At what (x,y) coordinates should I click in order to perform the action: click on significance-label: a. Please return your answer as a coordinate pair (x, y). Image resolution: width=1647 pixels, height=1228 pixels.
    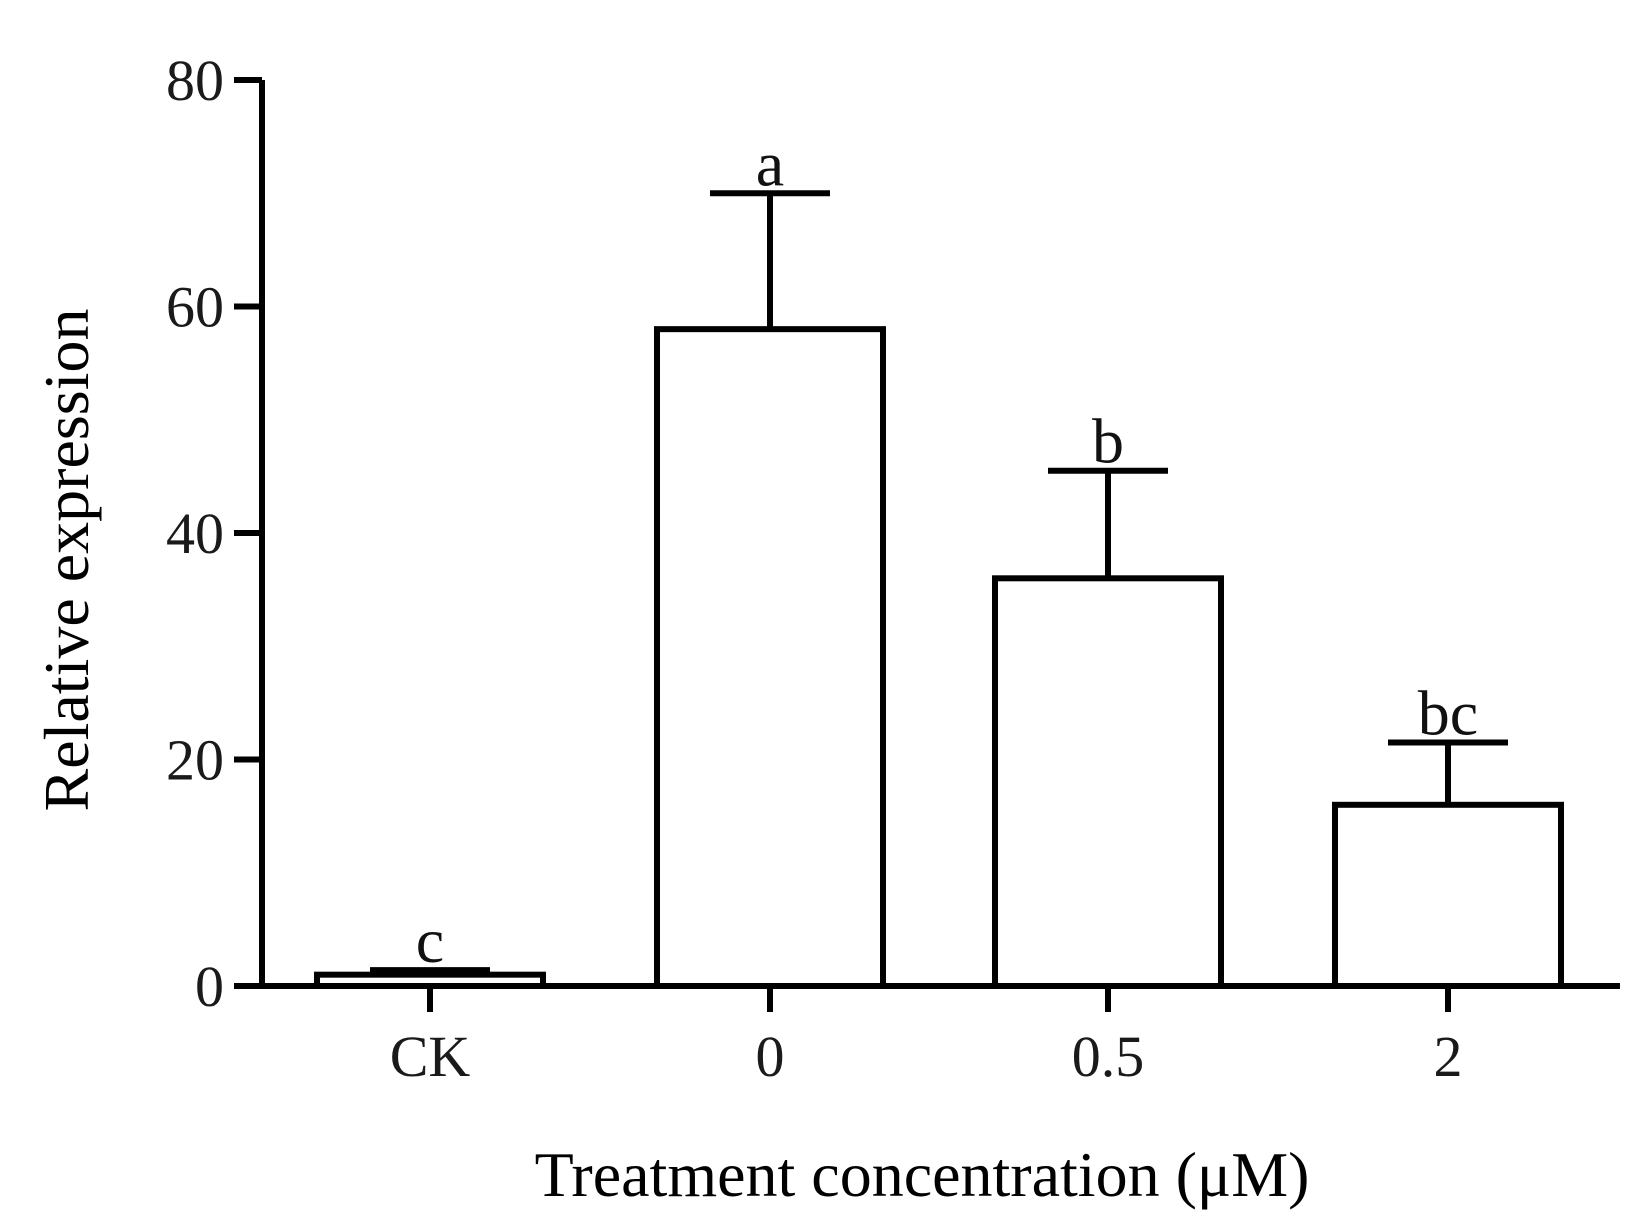
    Looking at the image, I should click on (770, 163).